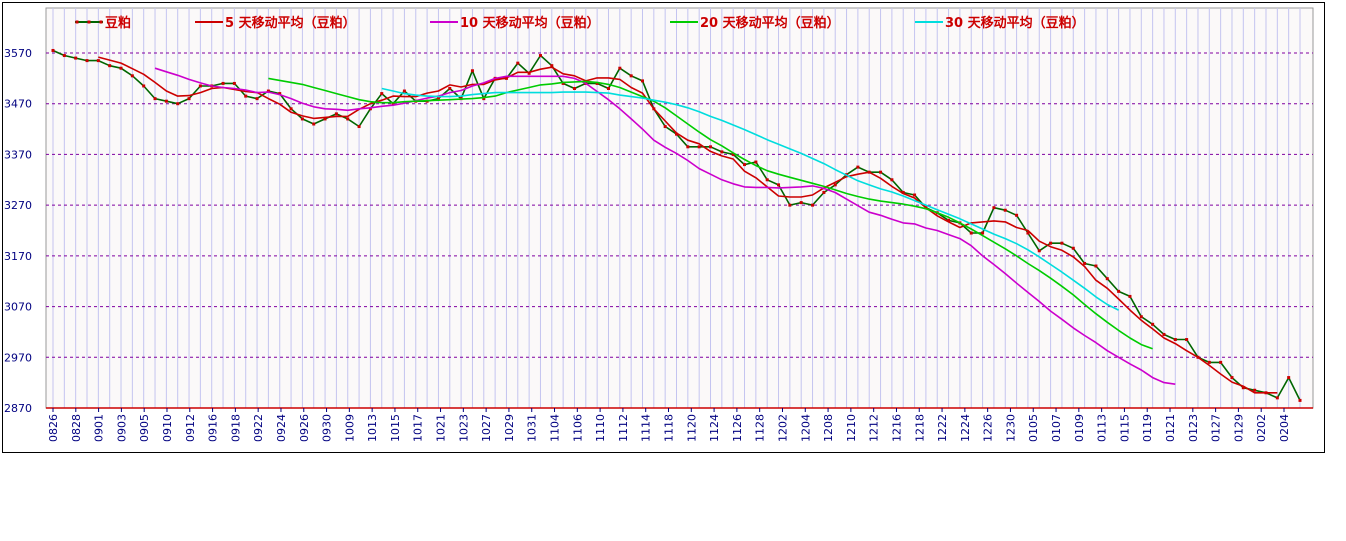 The image size is (1346, 541). I want to click on x-tick-label: 0202, so click(1261, 428).